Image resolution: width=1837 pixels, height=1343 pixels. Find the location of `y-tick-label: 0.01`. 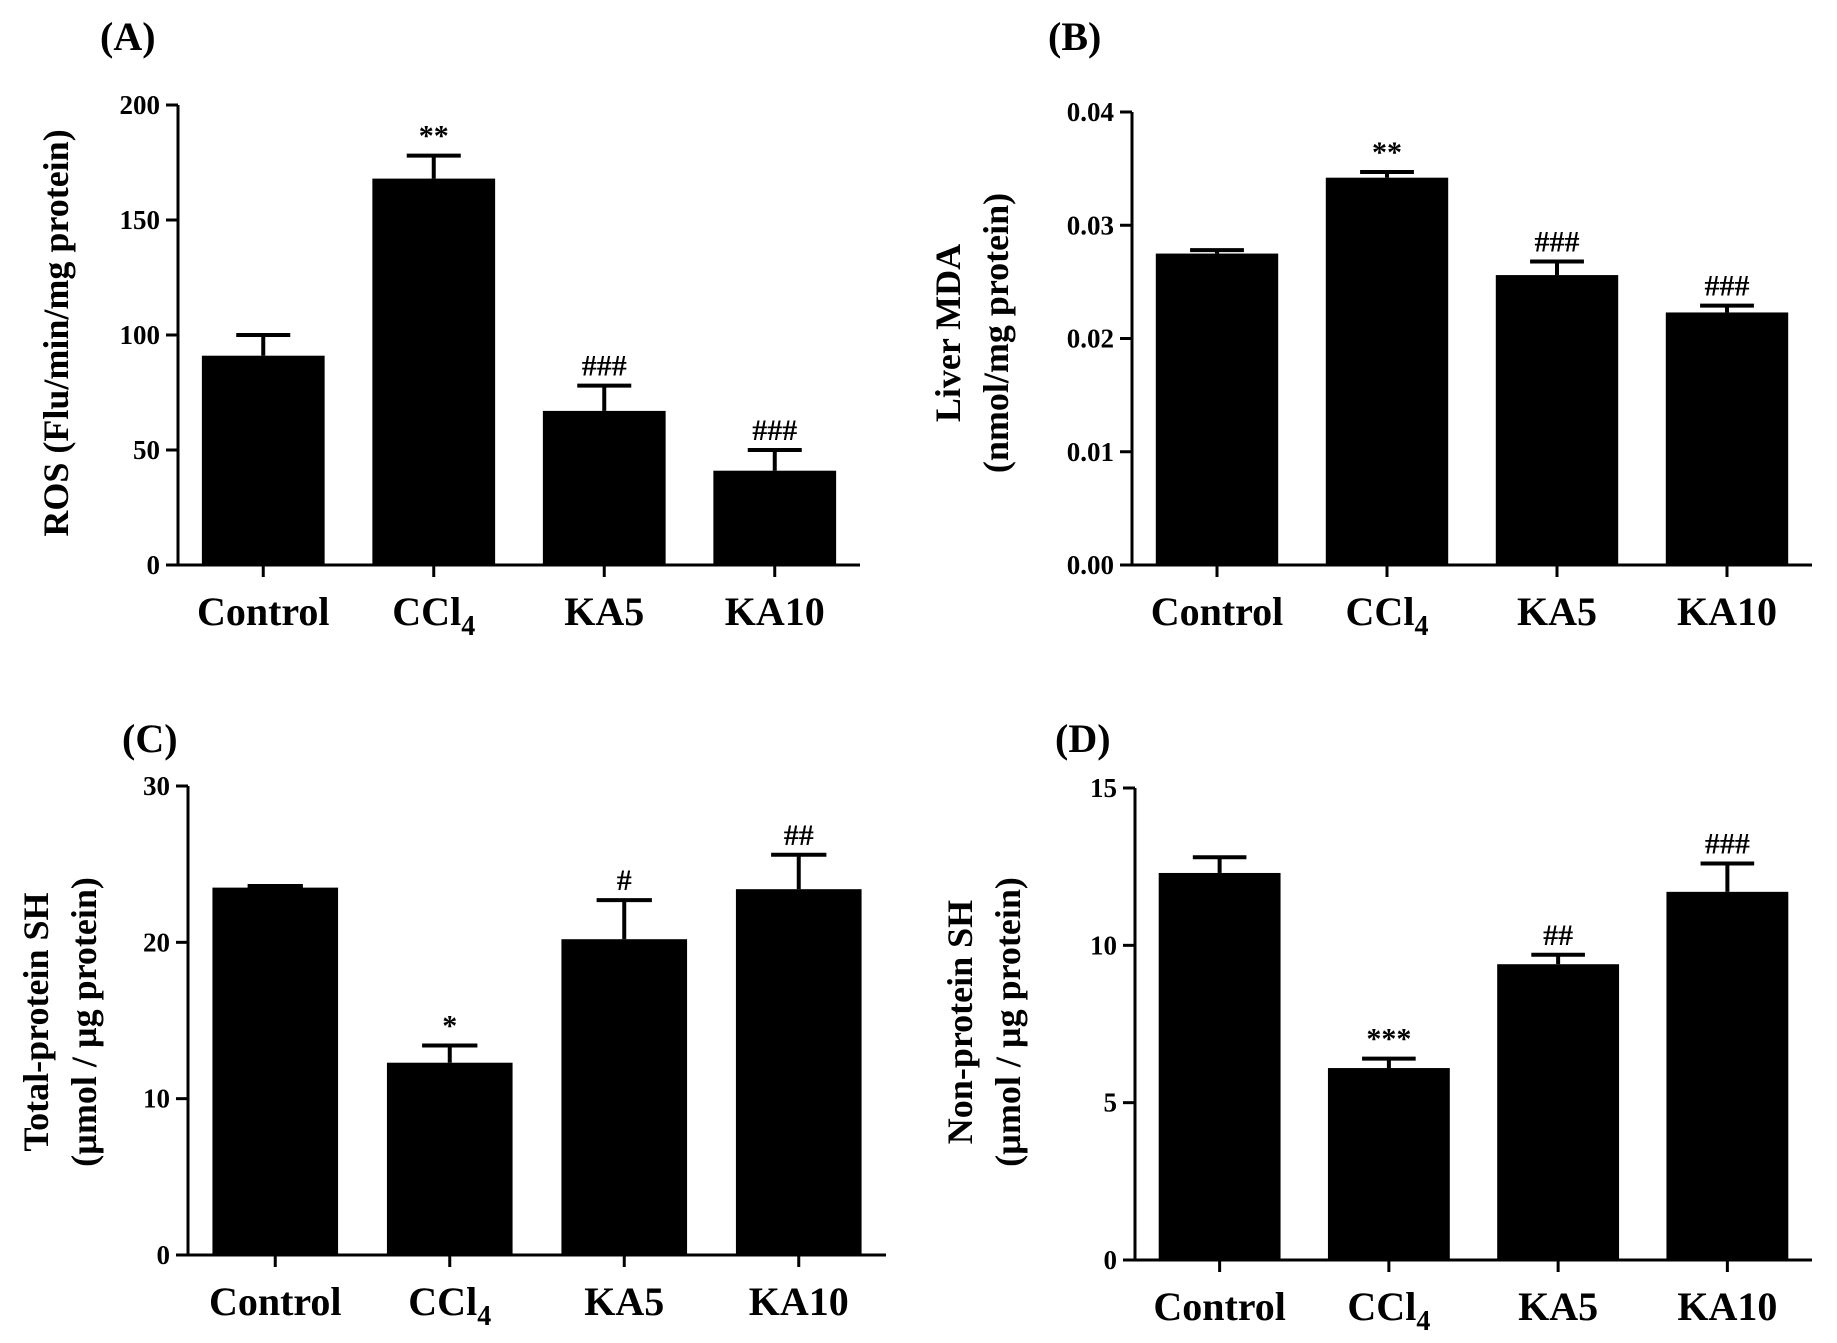

y-tick-label: 0.01 is located at coordinates (1090, 452).